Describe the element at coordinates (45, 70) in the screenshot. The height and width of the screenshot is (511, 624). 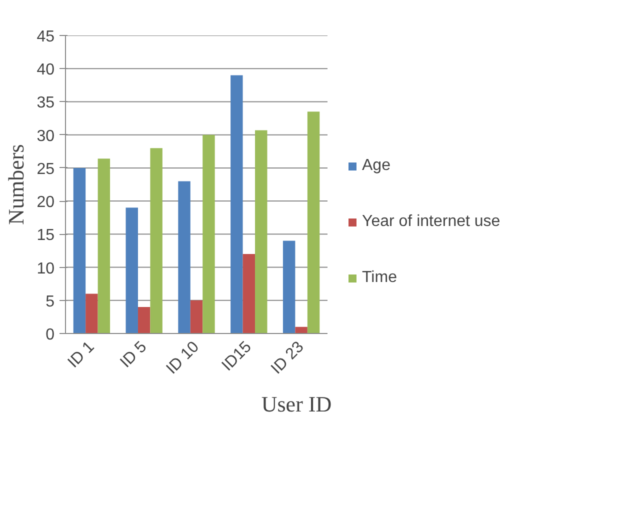
I see `y-tick-label: 40` at that location.